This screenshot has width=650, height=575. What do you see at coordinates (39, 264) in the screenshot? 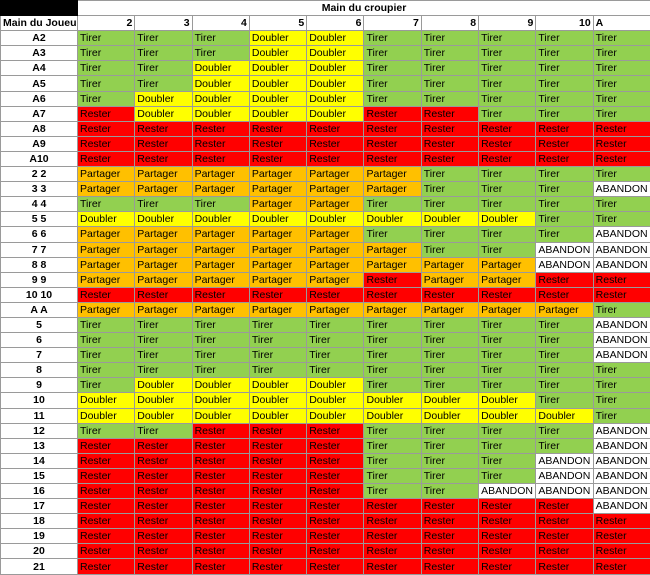
I see `player-hand-cell: 8 8` at bounding box center [39, 264].